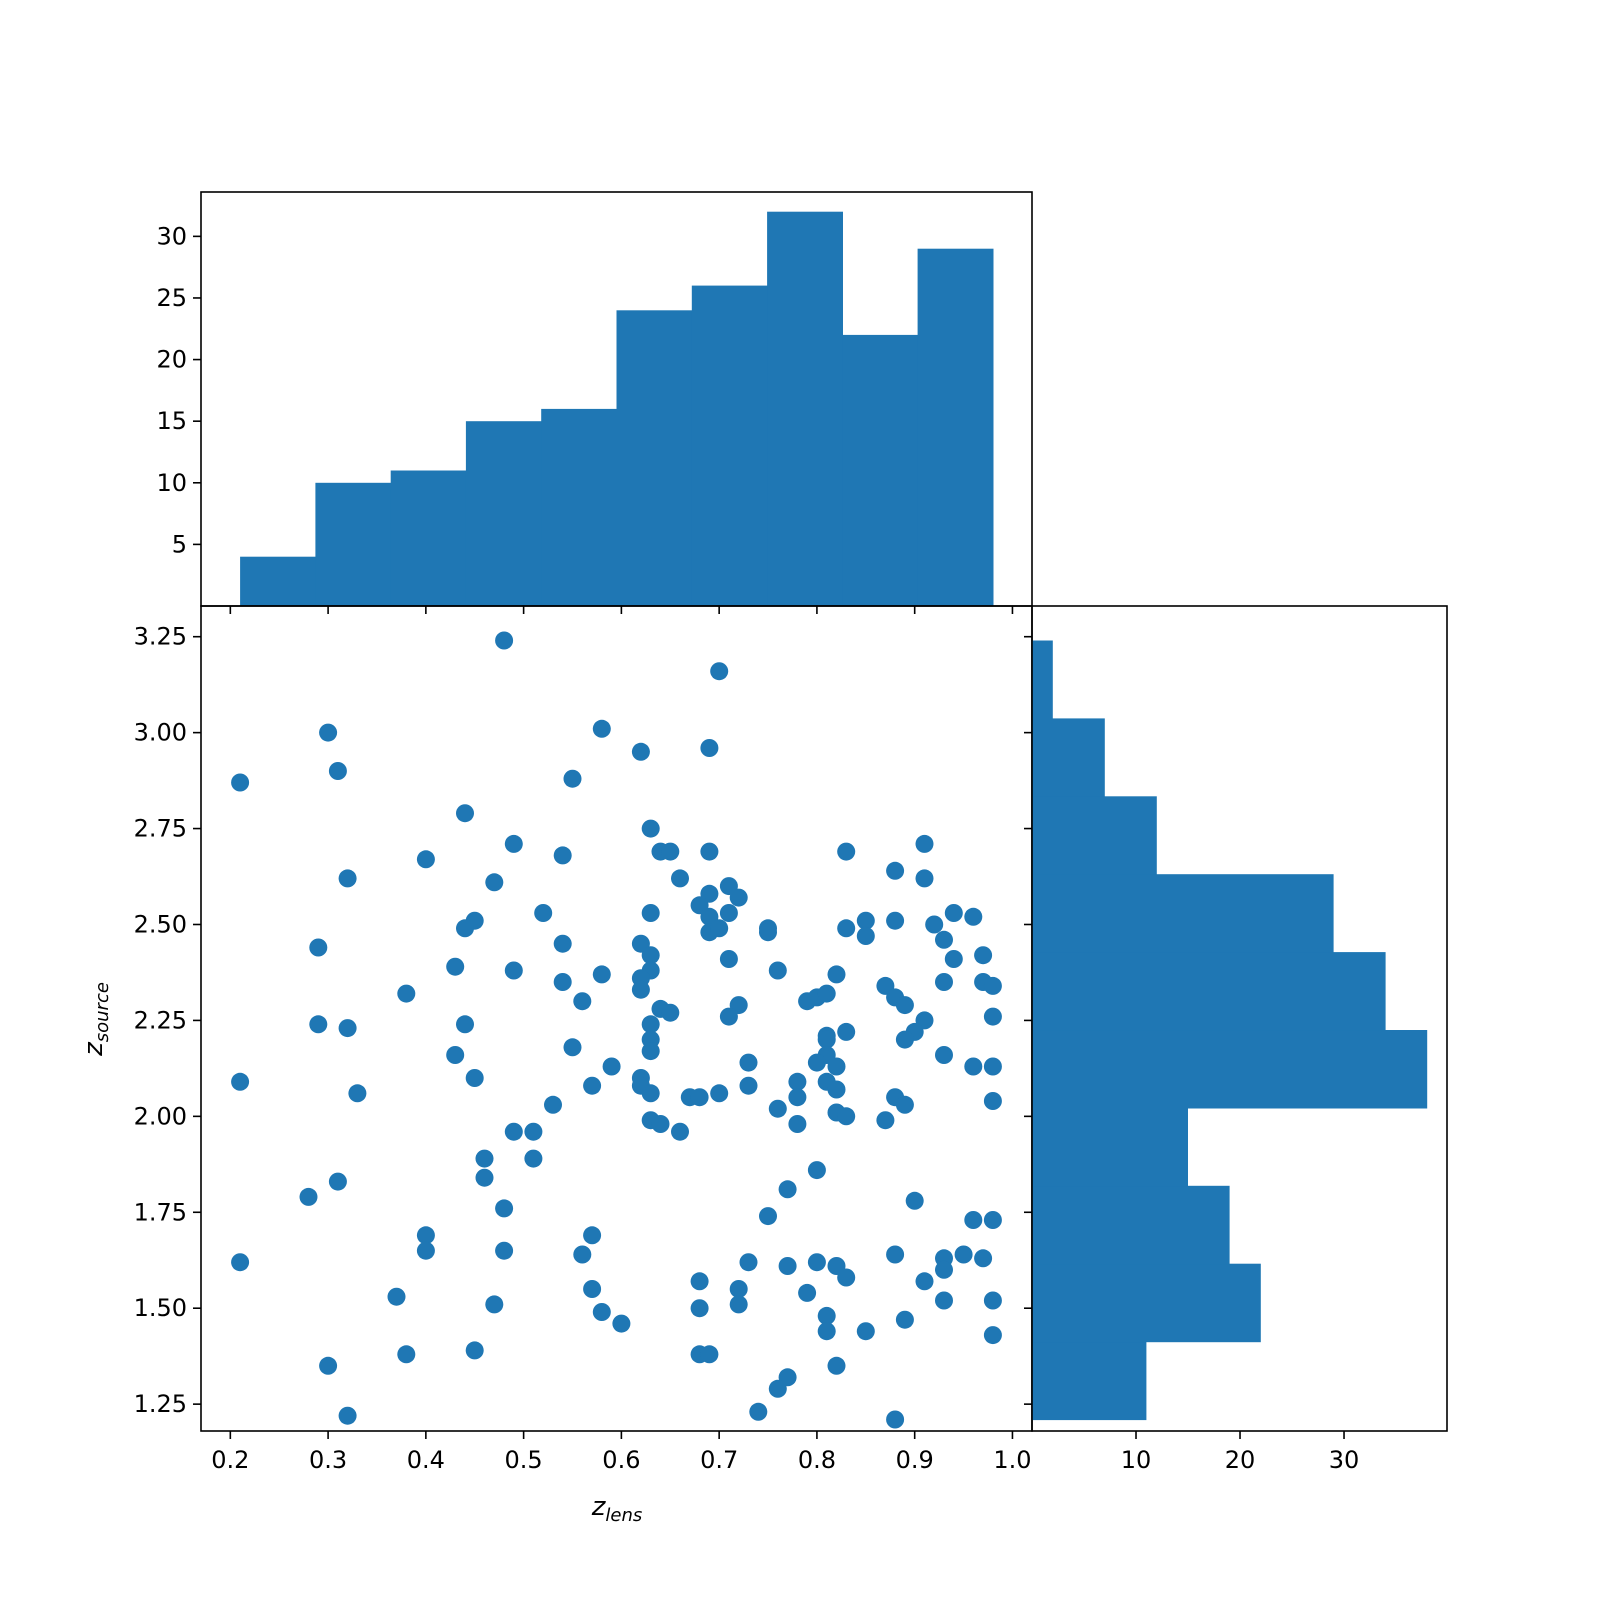  What do you see at coordinates (179, 544) in the screenshot?
I see `top-y-tick-label: 5` at bounding box center [179, 544].